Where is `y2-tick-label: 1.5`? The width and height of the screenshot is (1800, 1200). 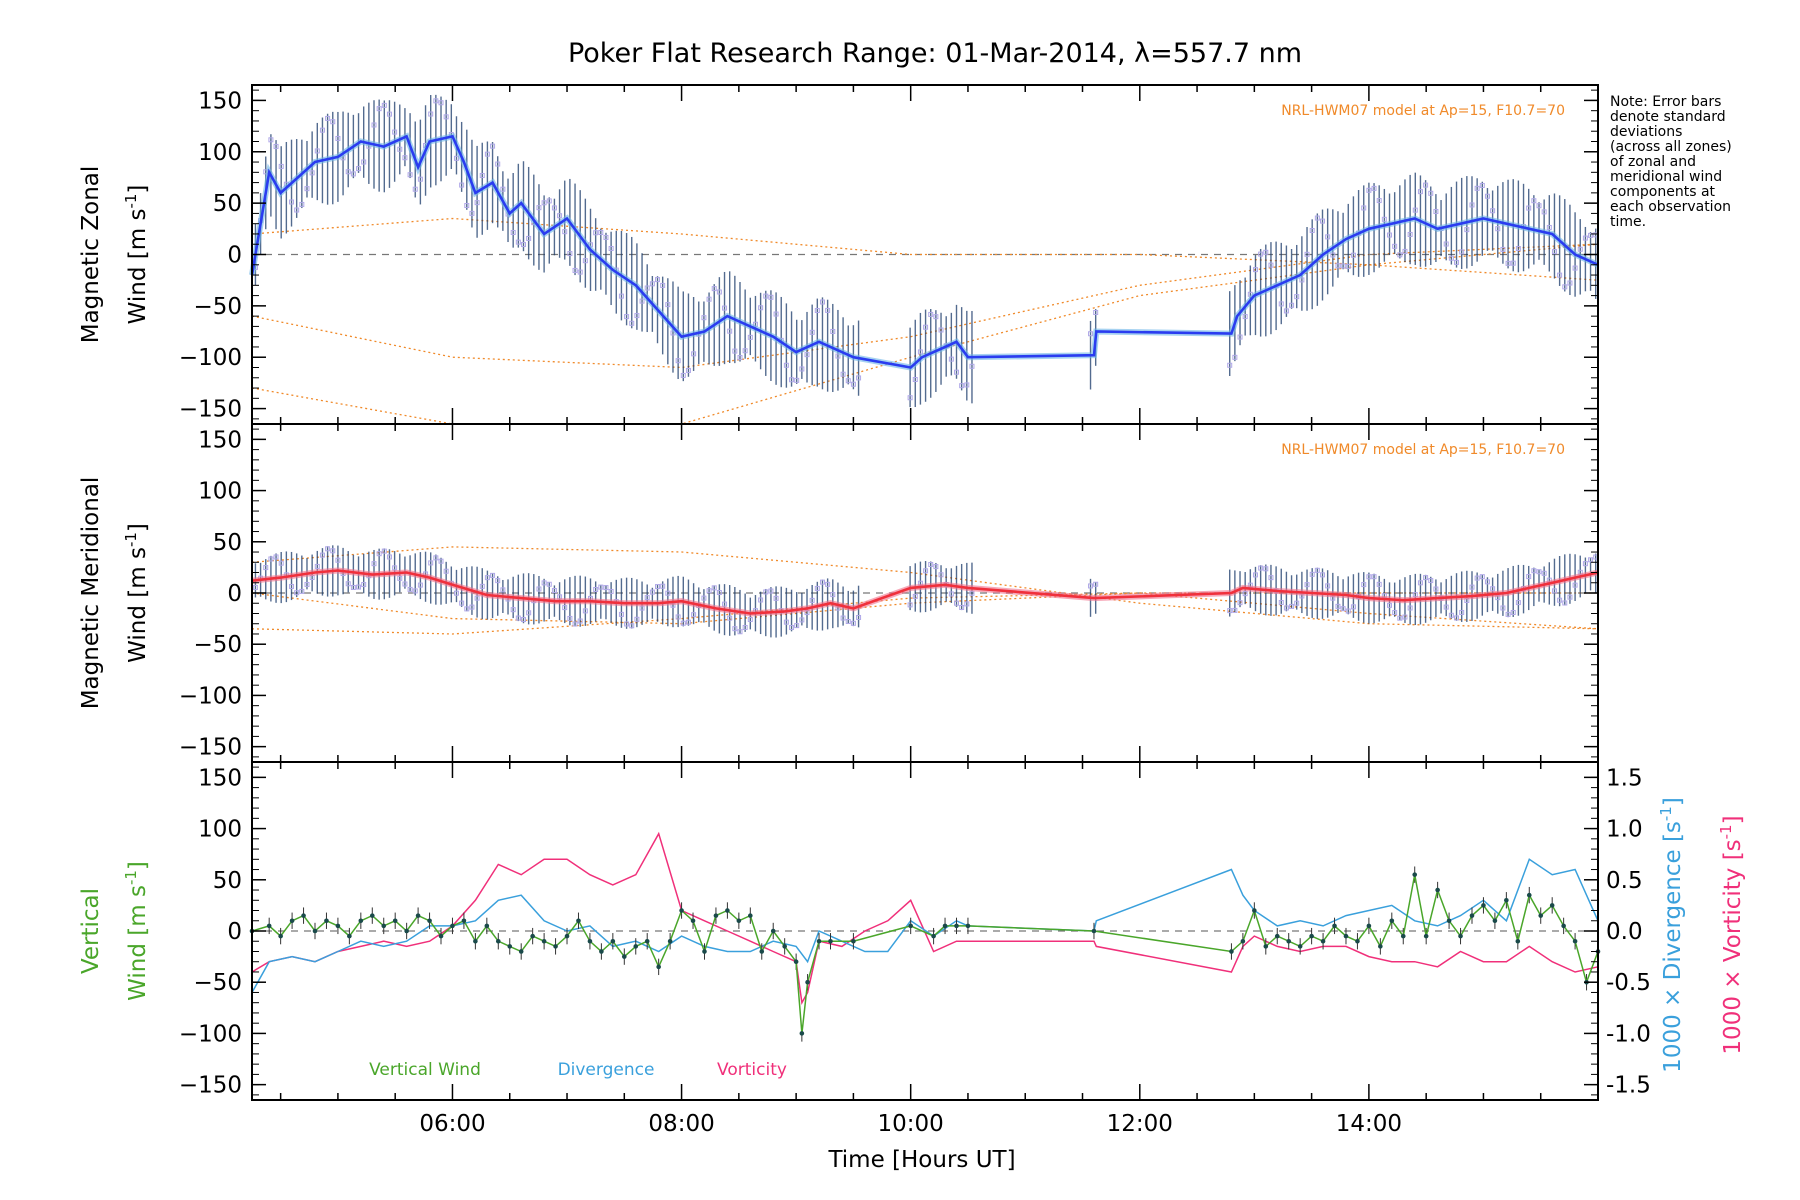
y2-tick-label: 1.5 is located at coordinates (1624, 778).